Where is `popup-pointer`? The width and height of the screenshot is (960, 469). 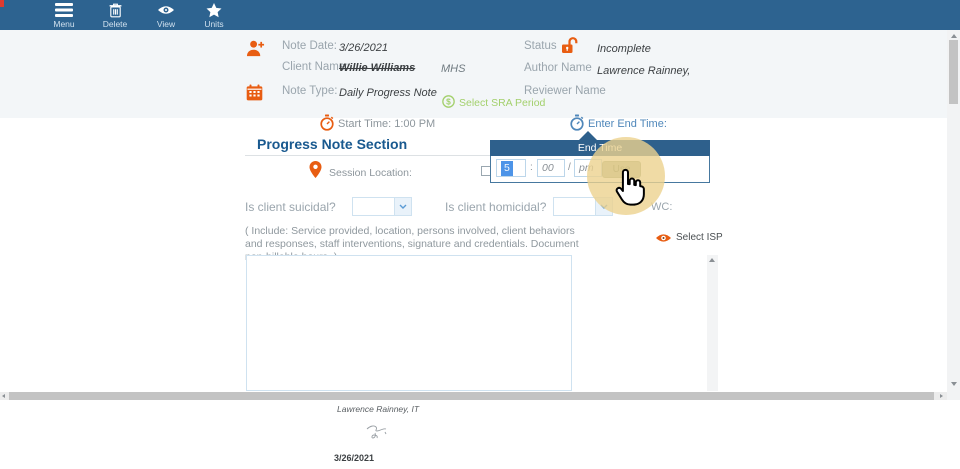 popup-pointer is located at coordinates (588, 136).